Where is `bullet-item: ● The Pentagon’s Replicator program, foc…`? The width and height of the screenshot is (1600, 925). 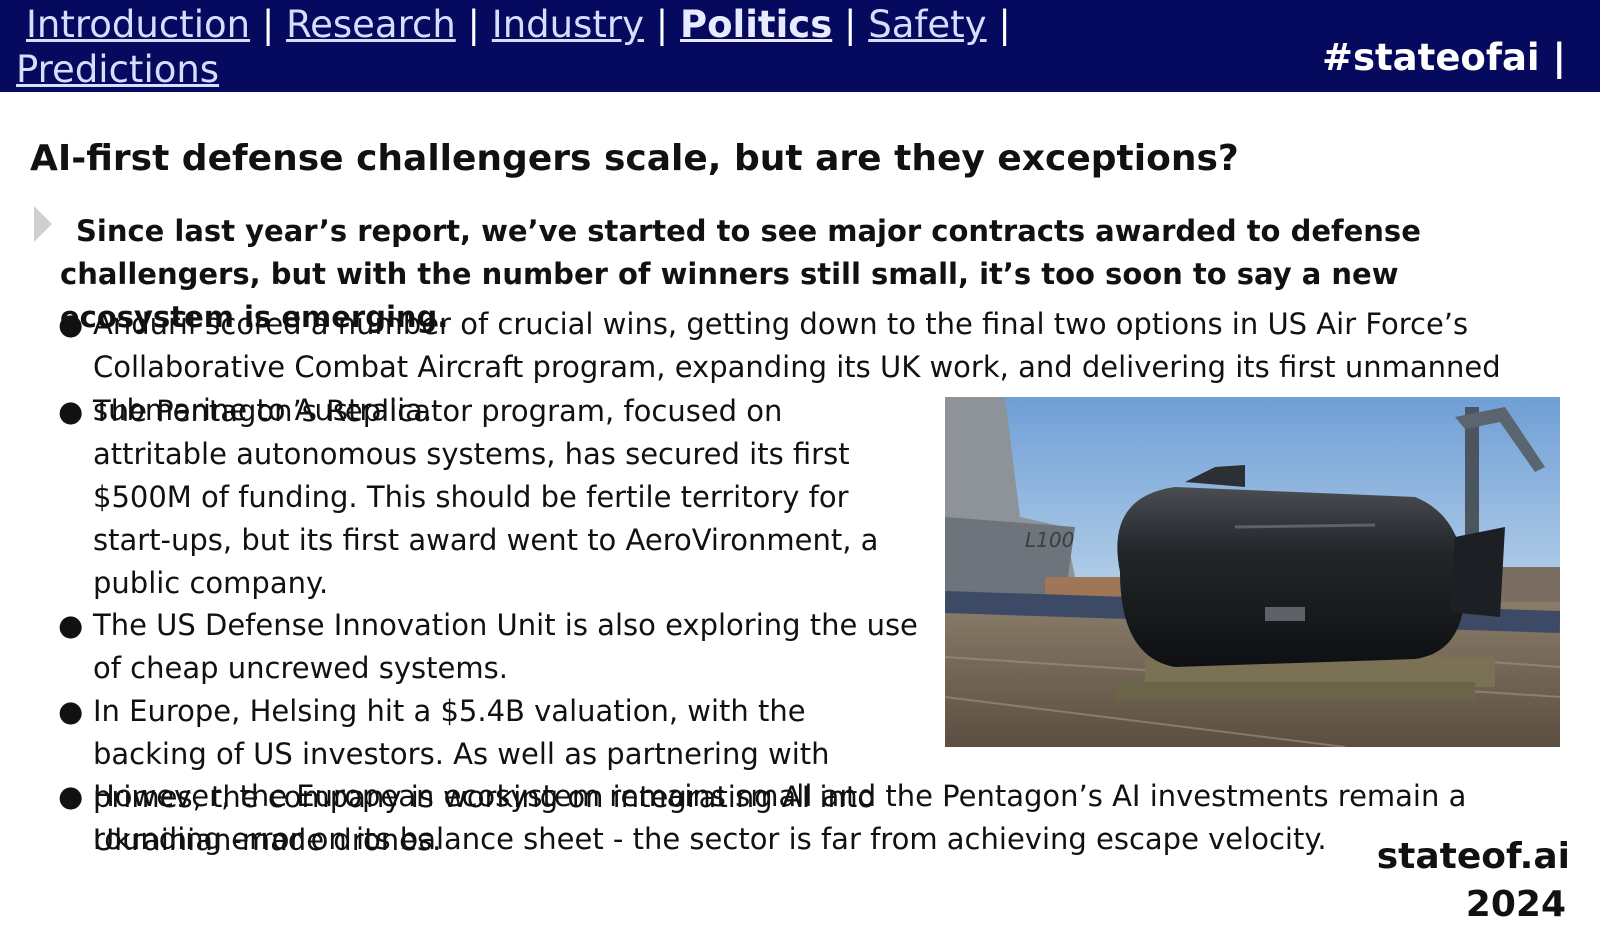 bullet-item: ● The Pentagon’s Replicator program, foc… is located at coordinates (488, 497).